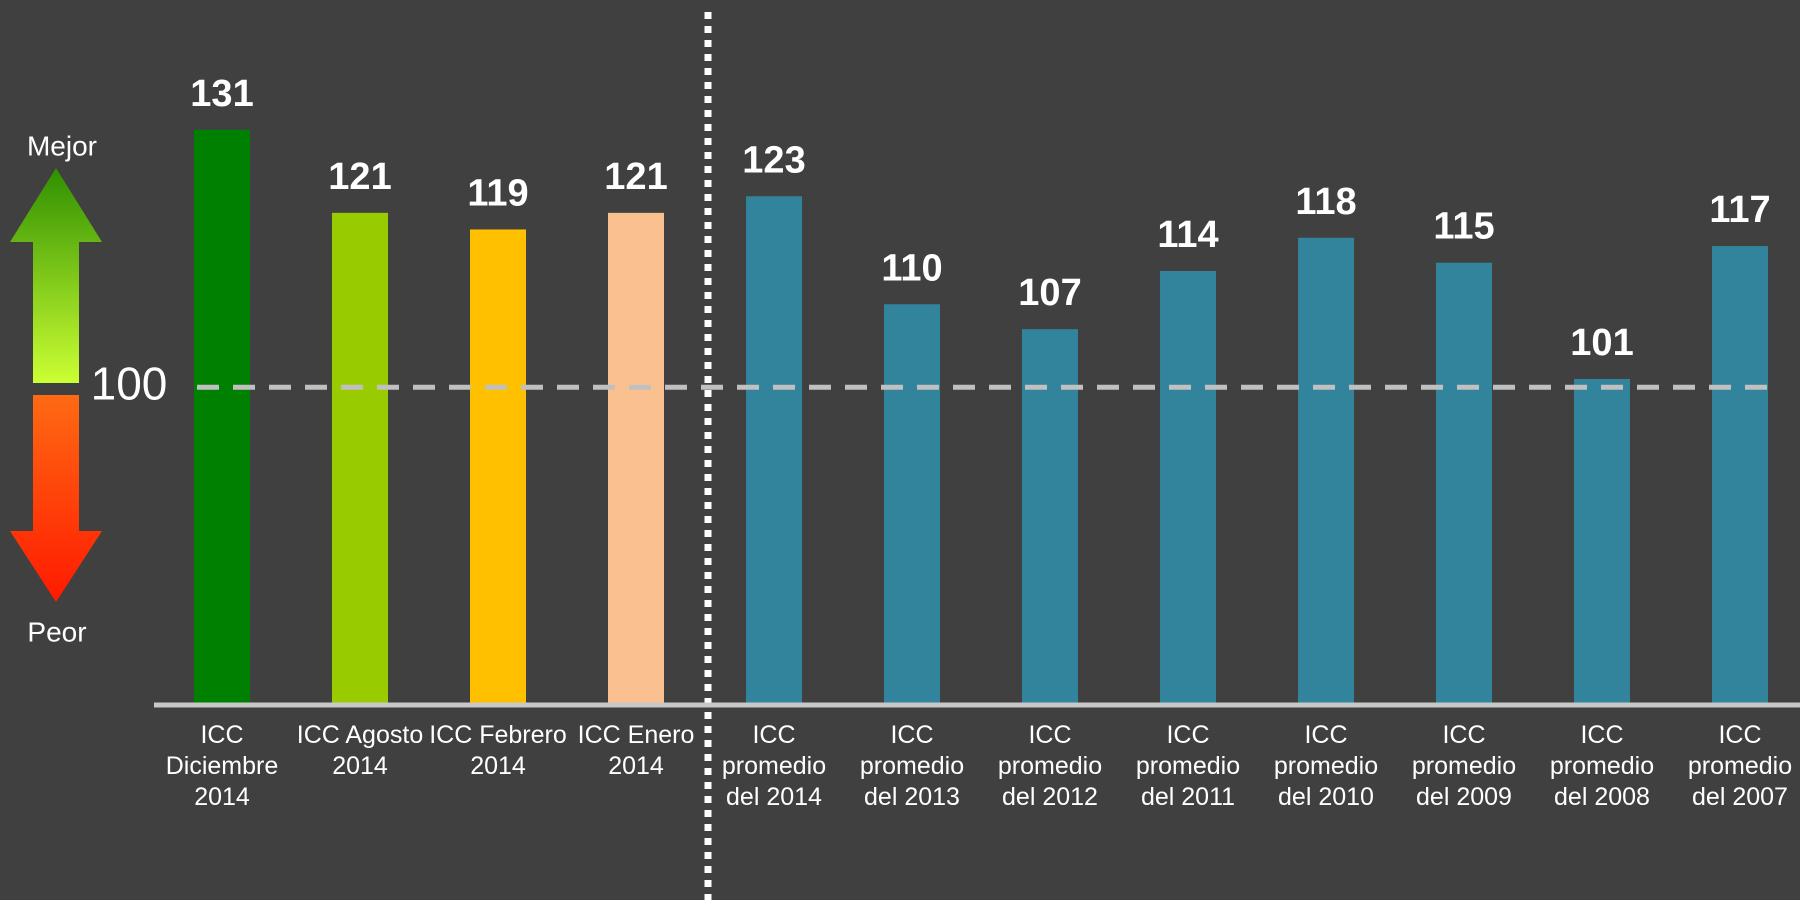  Describe the element at coordinates (498, 750) in the screenshot. I see `x-tick-label: ICC Febrero 2014` at that location.